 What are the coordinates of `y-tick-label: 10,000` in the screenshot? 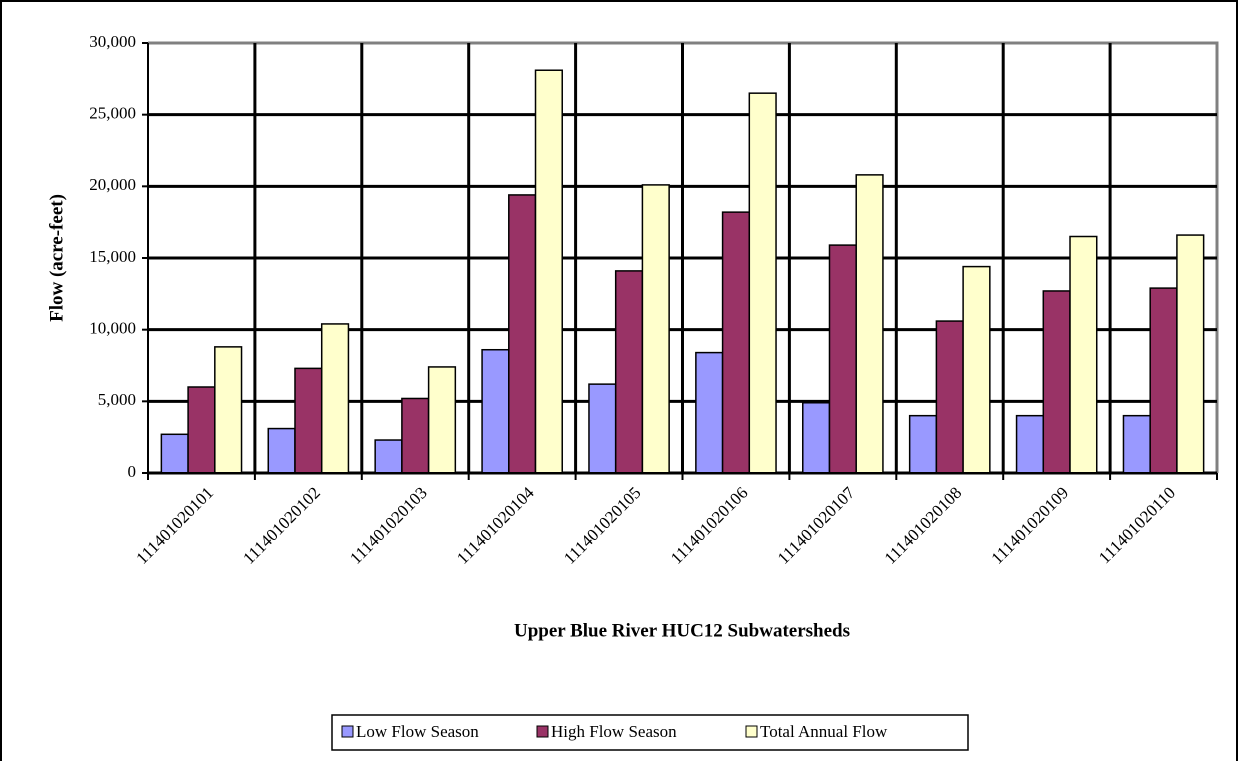 It's located at (112, 328).